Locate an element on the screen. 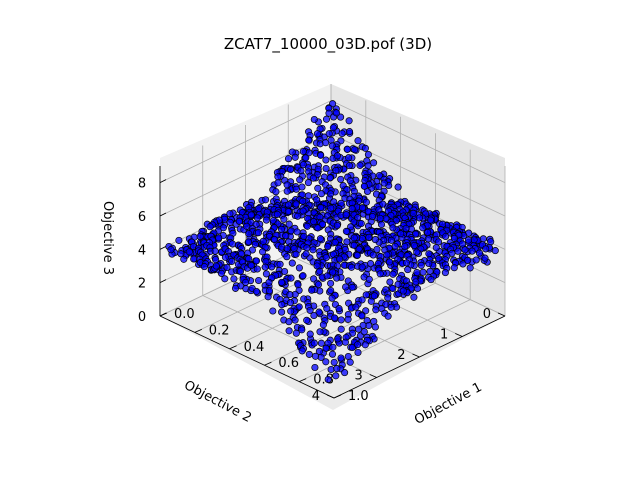  z-tick-label: 0 is located at coordinates (142, 317).